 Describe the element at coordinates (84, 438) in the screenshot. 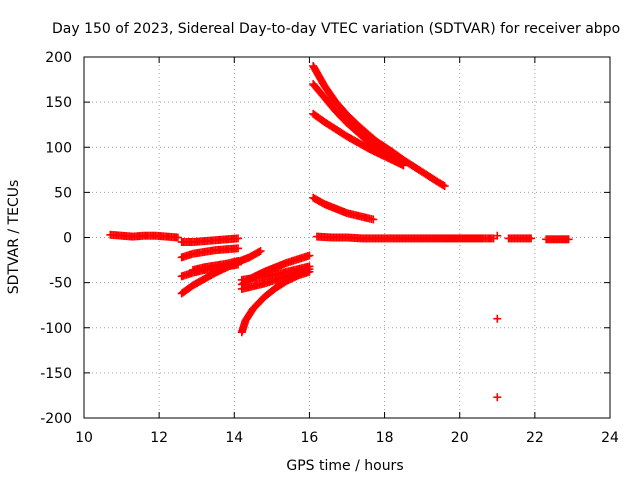

I see `x-tick-label: 10` at that location.